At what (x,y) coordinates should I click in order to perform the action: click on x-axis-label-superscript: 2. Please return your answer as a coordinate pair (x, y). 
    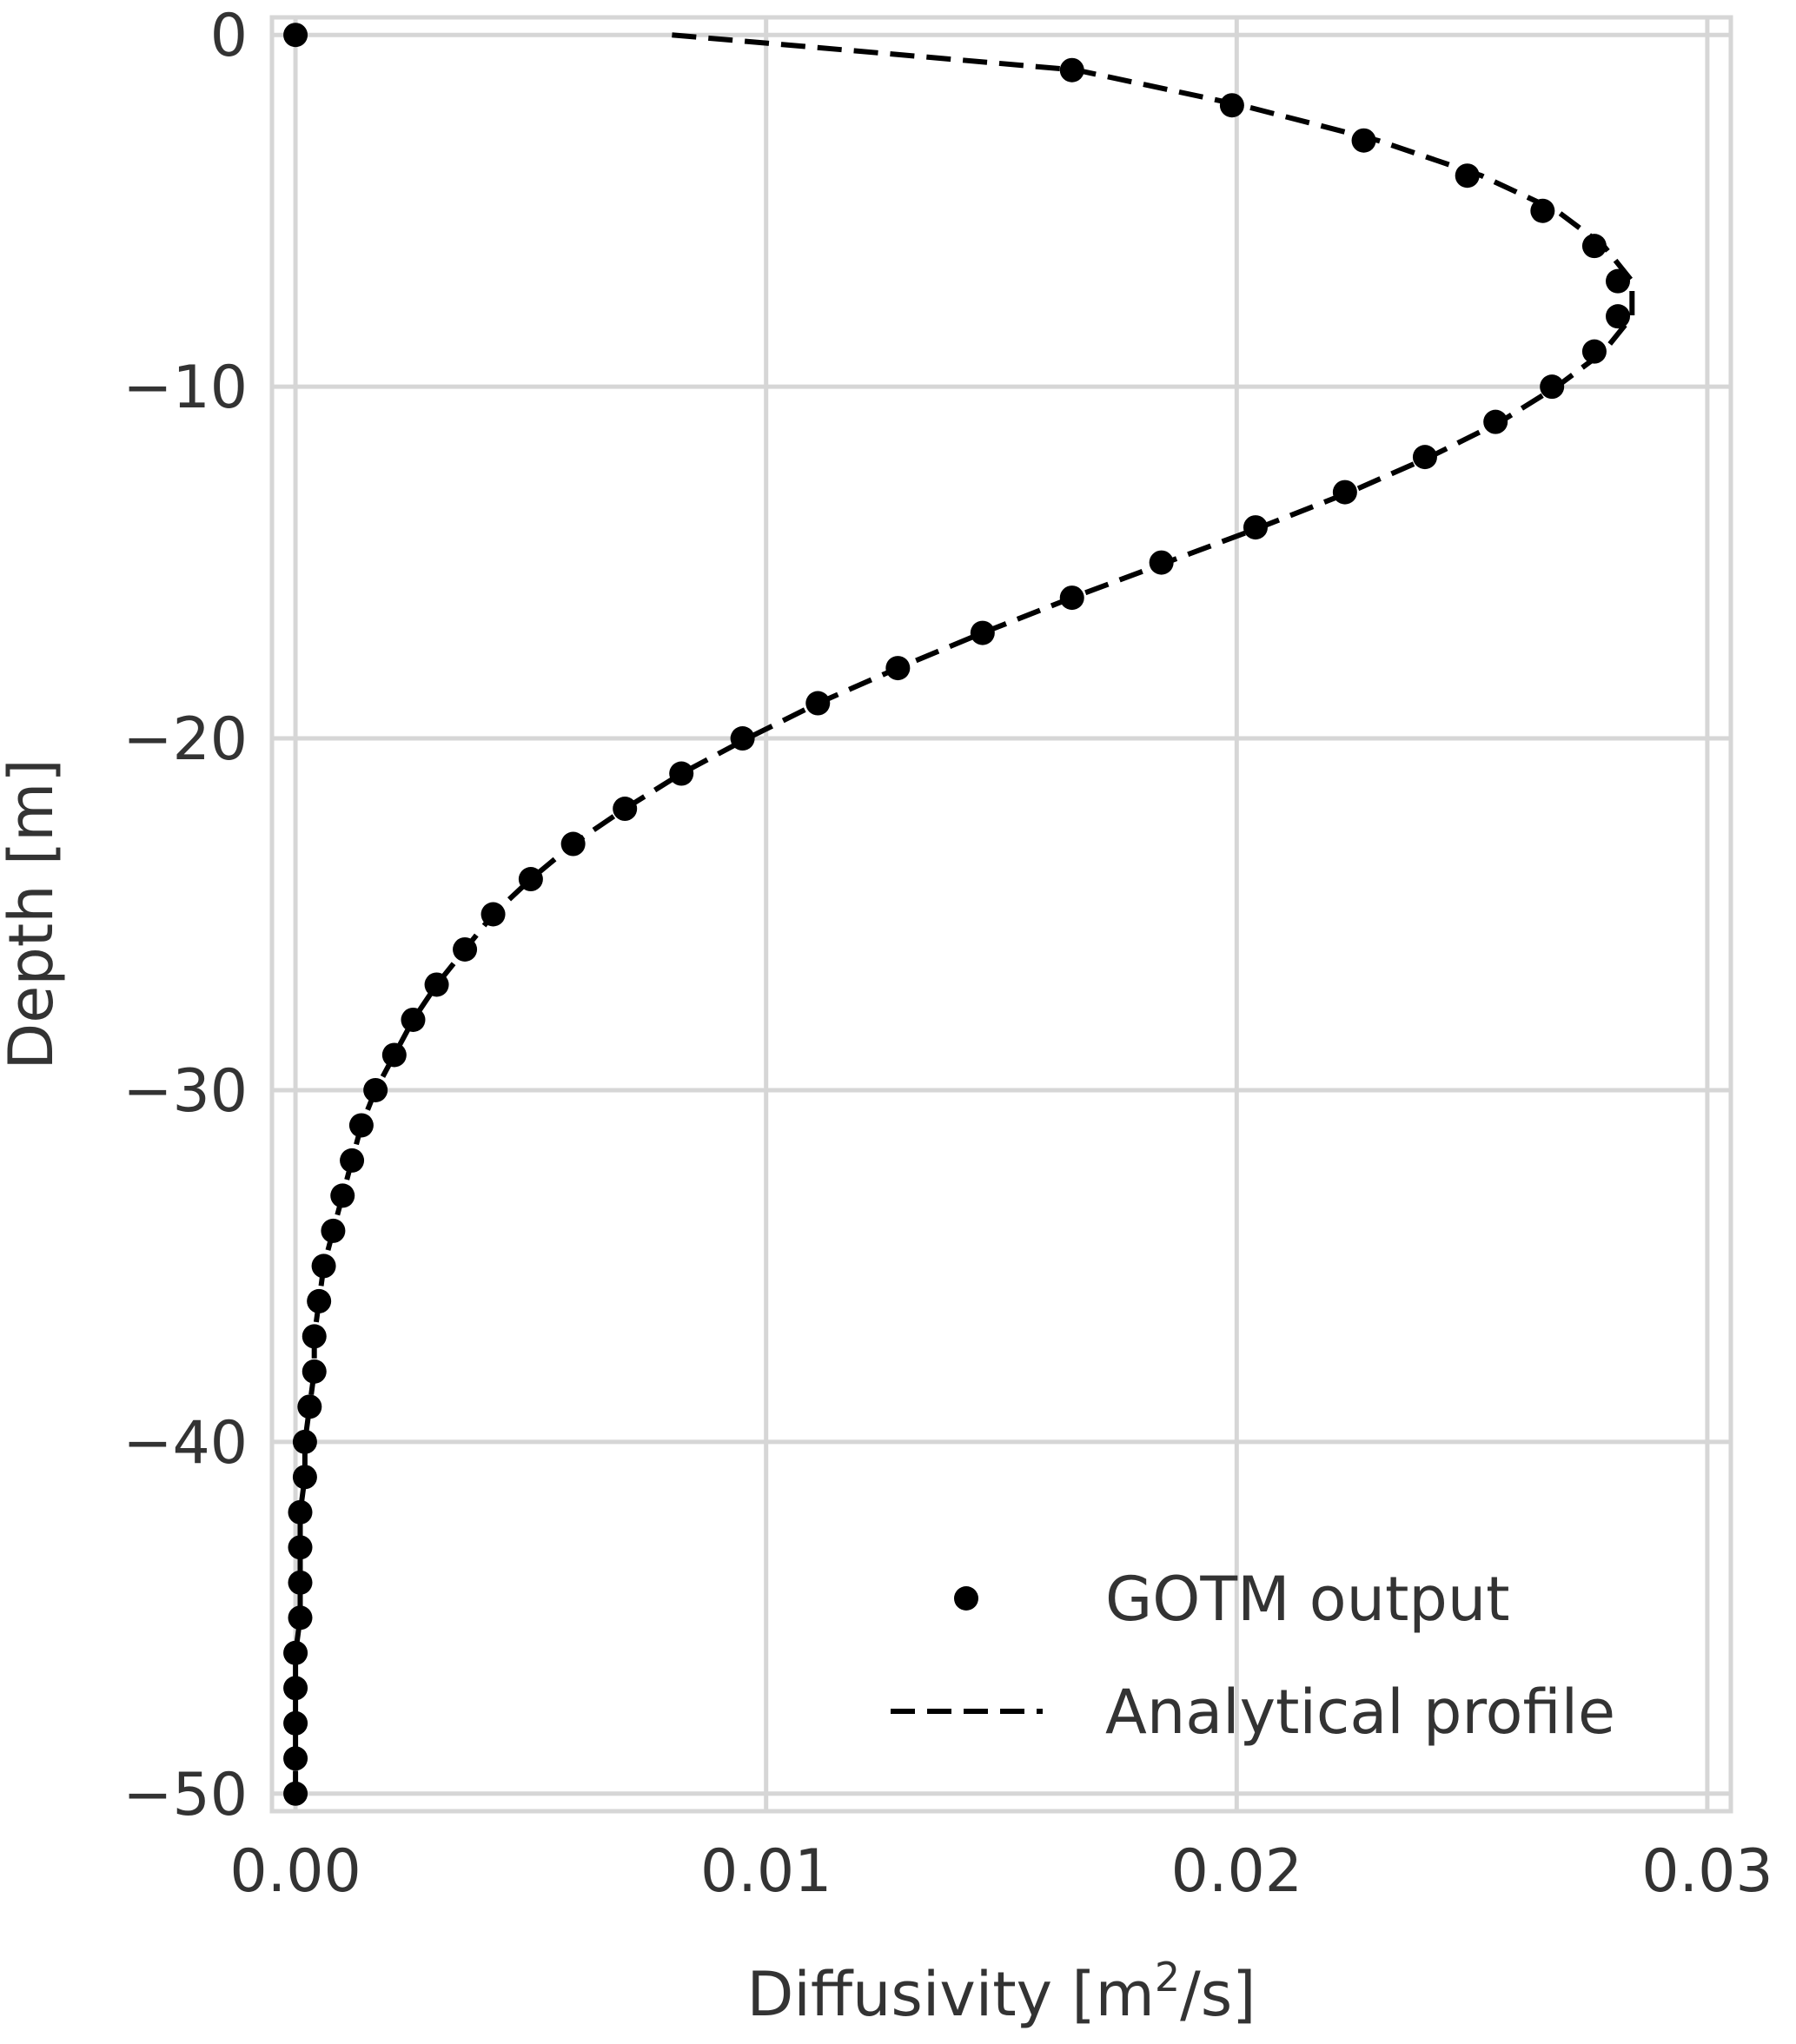
    Looking at the image, I should click on (1167, 1977).